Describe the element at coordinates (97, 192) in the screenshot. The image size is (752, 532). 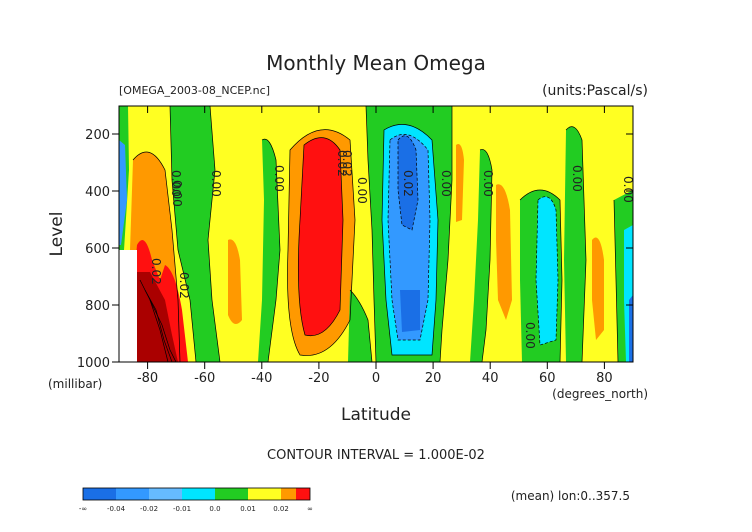
I see `y-tick-label: 400` at that location.